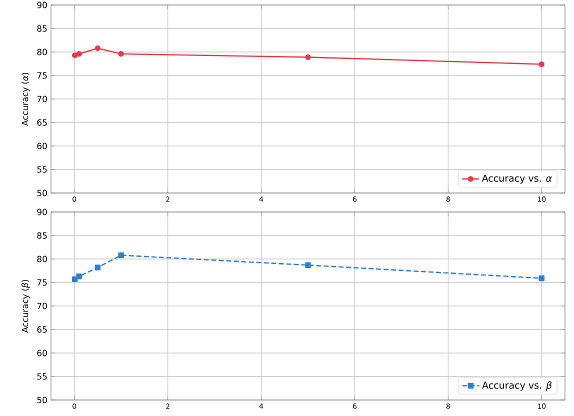  What do you see at coordinates (26, 99) in the screenshot?
I see `y-axis-title: Accuracy (α)` at bounding box center [26, 99].